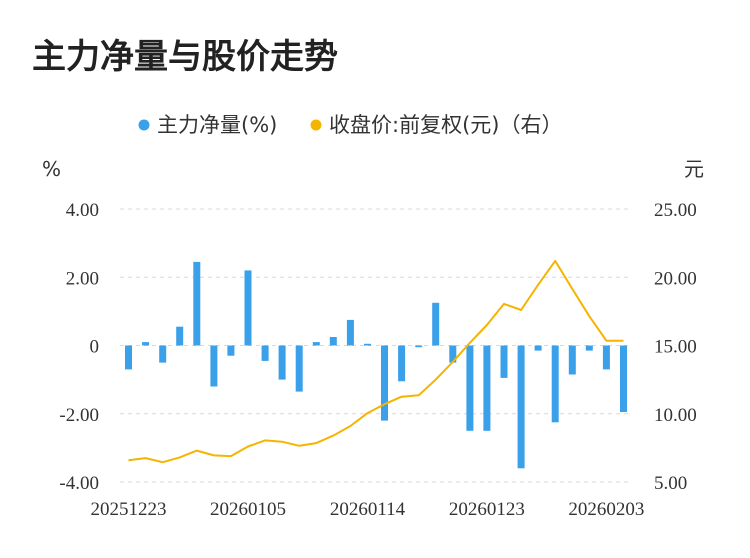  What do you see at coordinates (445, 125) in the screenshot?
I see `legend-label-close-price: 收盘价:前复权(元)（右）` at bounding box center [445, 125].